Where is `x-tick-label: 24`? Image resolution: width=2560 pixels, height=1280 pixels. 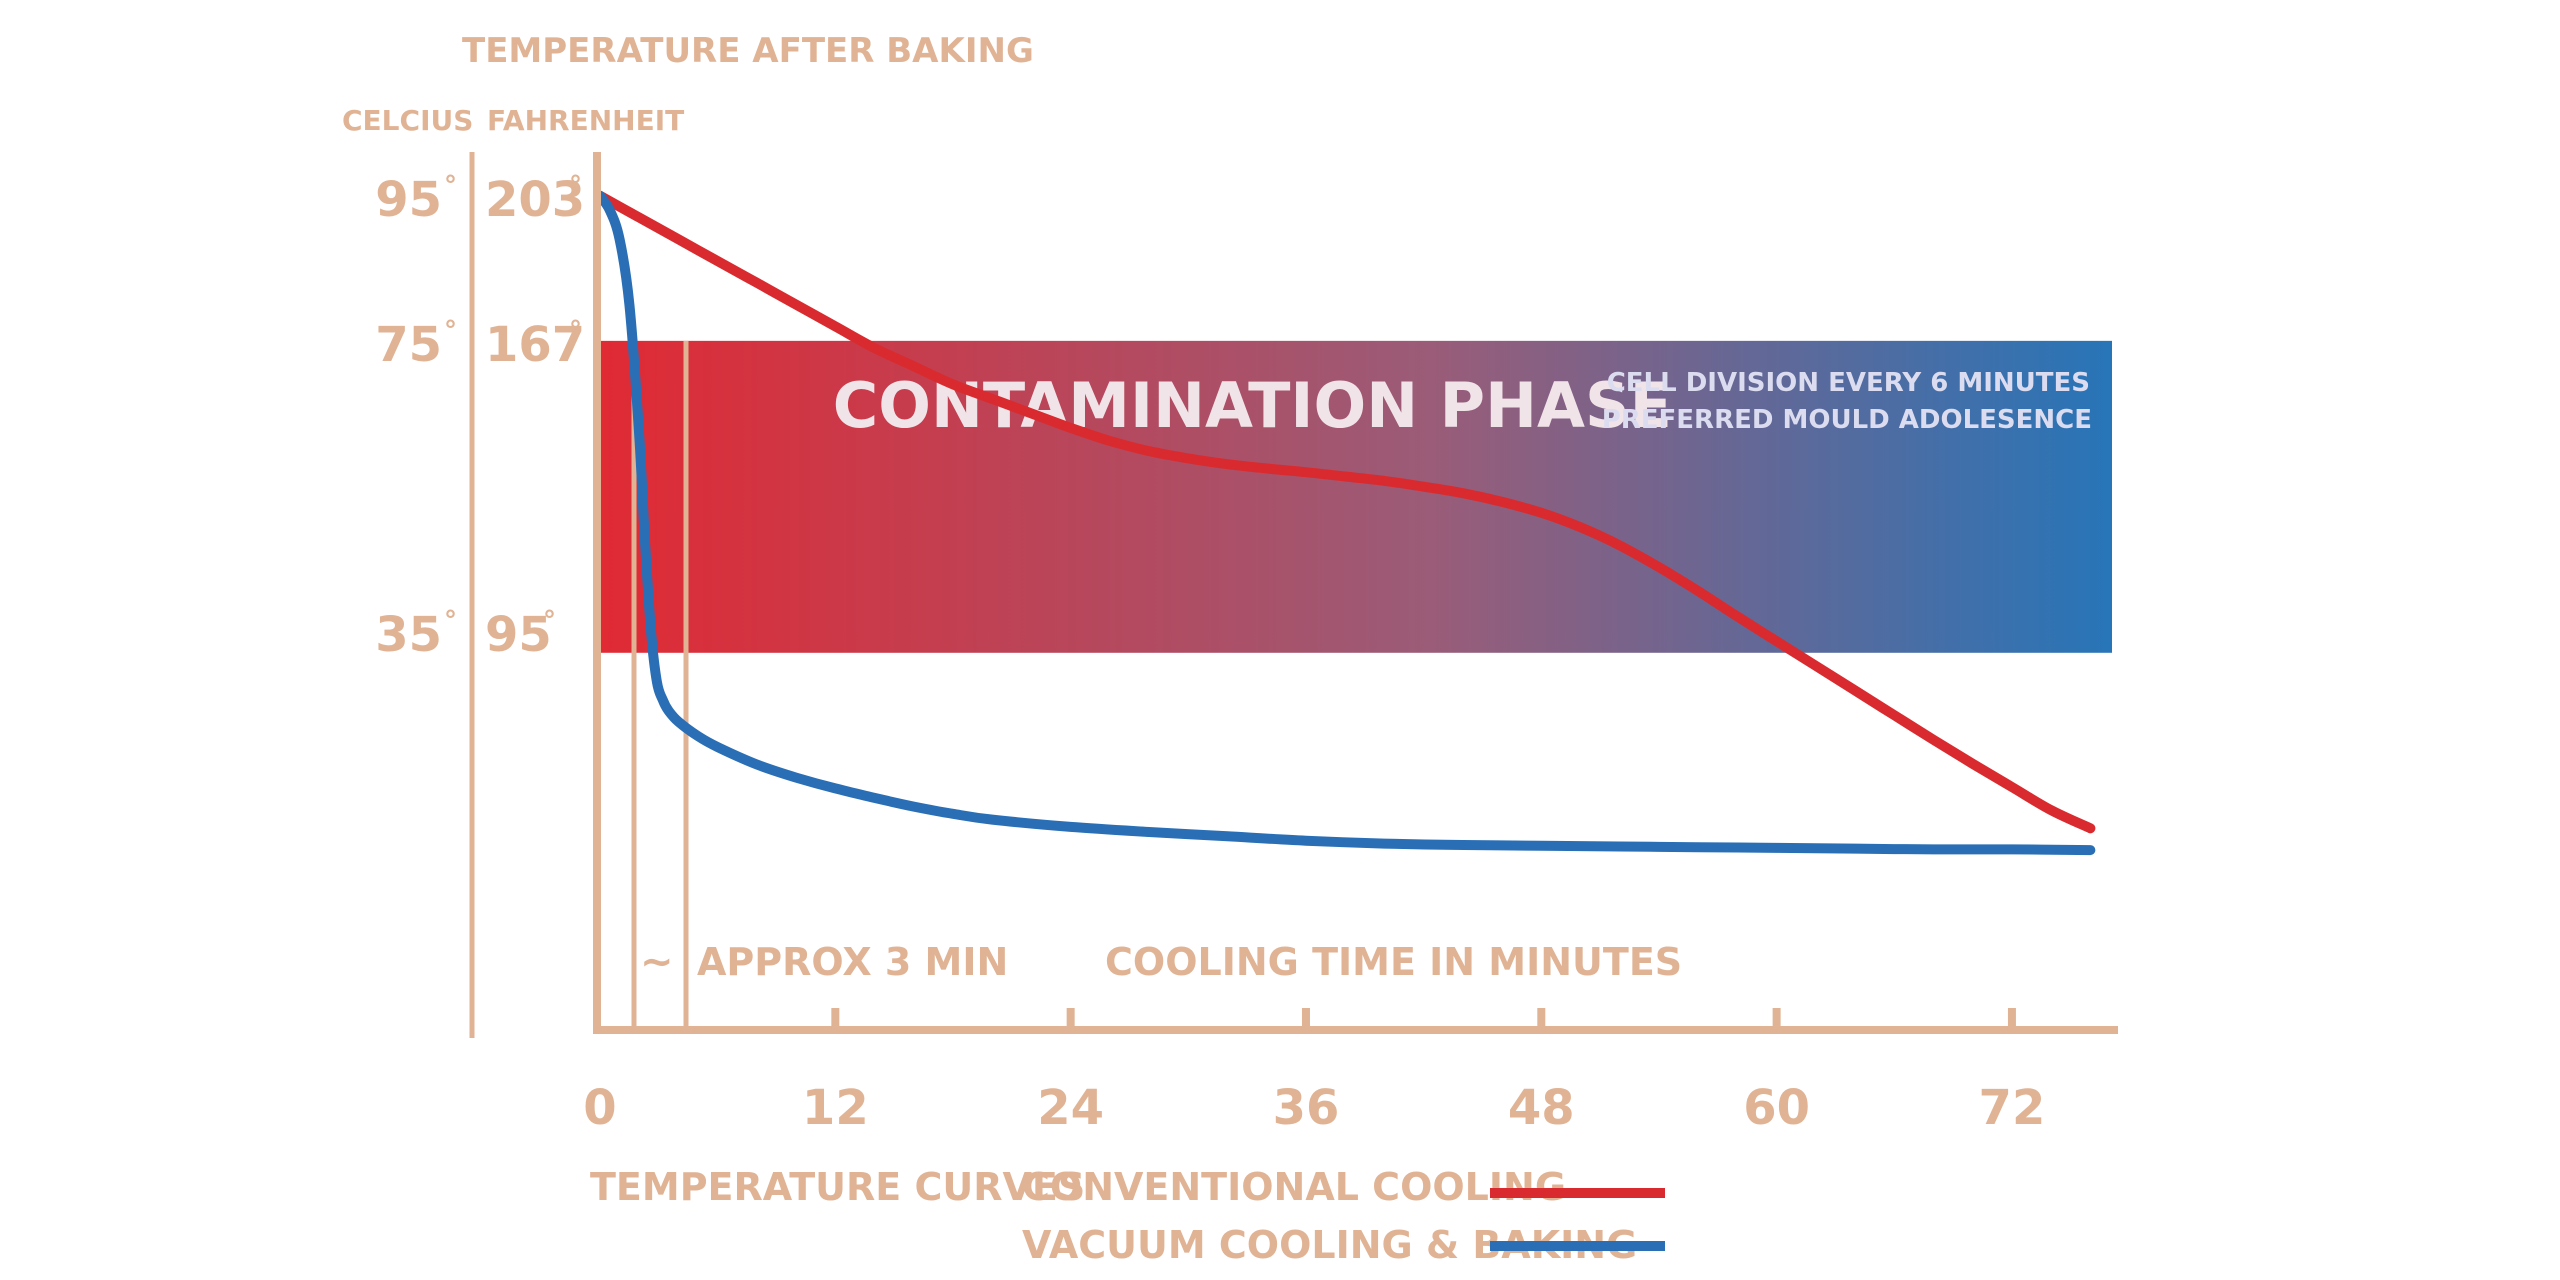 x-tick-label: 24 is located at coordinates (1070, 1108).